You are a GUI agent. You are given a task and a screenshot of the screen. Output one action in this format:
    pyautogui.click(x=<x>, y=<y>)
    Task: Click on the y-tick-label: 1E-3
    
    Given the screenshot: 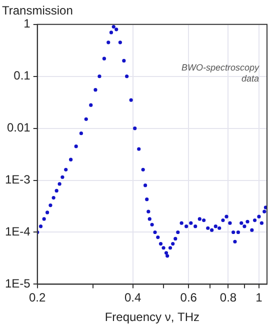 What is the action you would take?
    pyautogui.click(x=17, y=179)
    